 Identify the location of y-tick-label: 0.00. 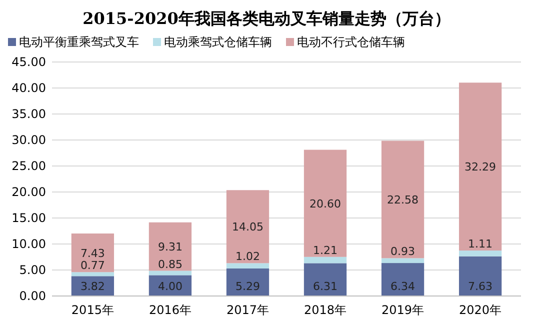
(32, 296).